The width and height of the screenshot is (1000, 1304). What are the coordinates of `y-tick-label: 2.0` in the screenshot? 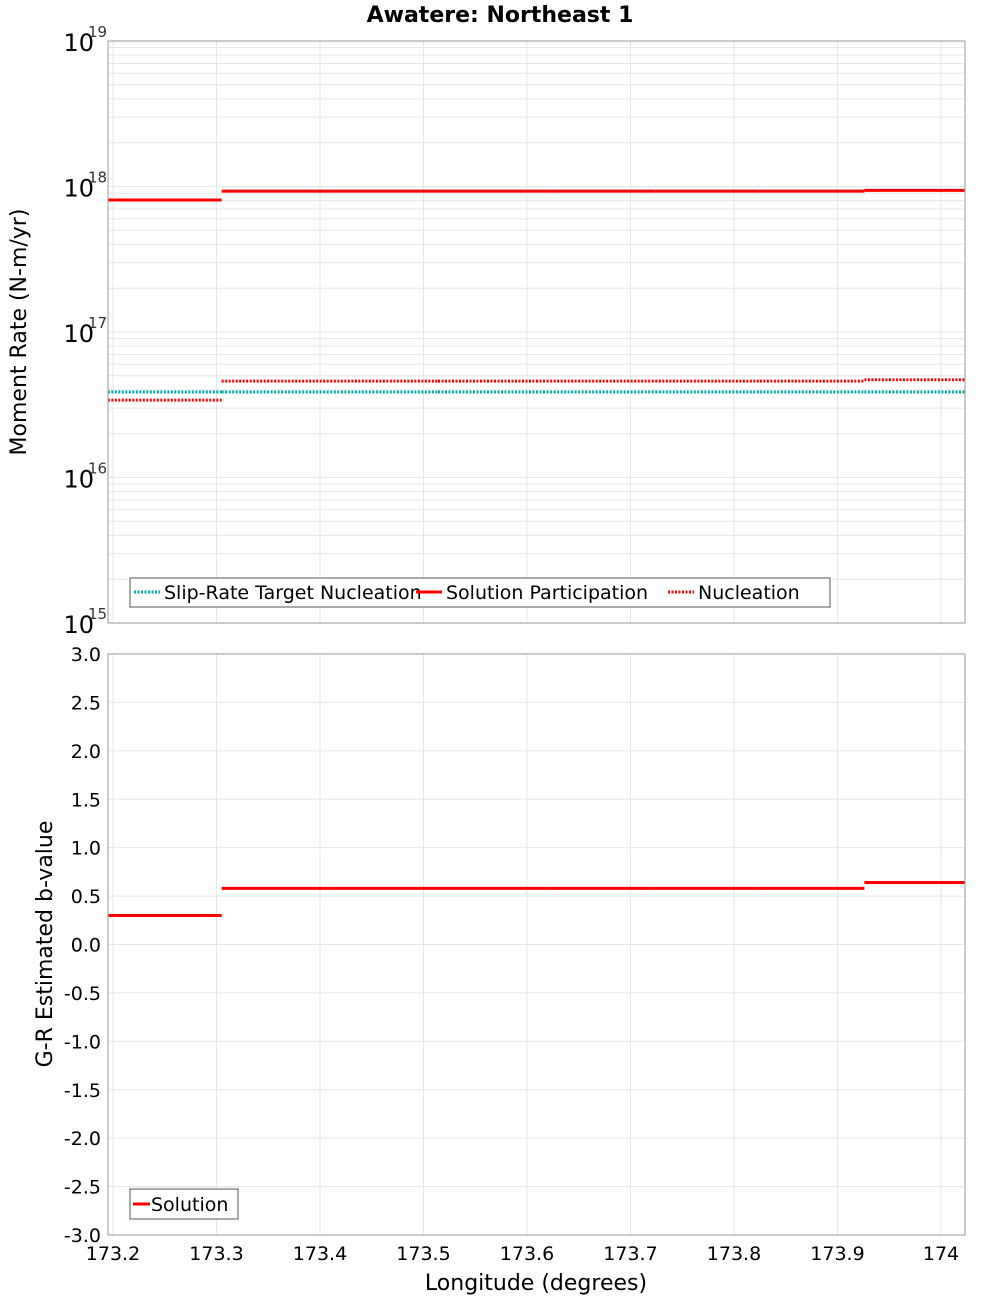 It's located at (86, 752).